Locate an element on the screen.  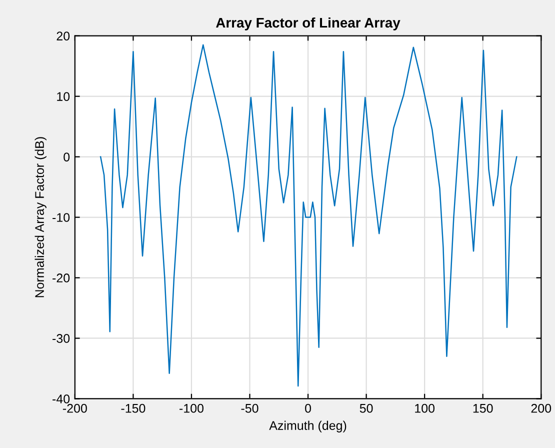
y-axis-title: Normalized Array Factor (dB) is located at coordinates (40, 217).